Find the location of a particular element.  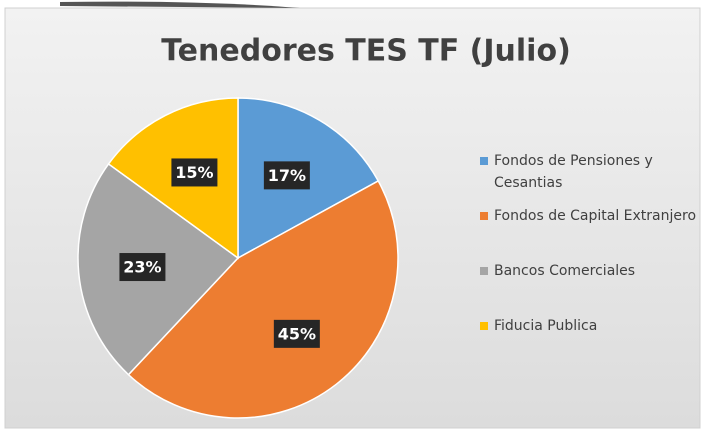

data-label: 45% is located at coordinates (297, 333).